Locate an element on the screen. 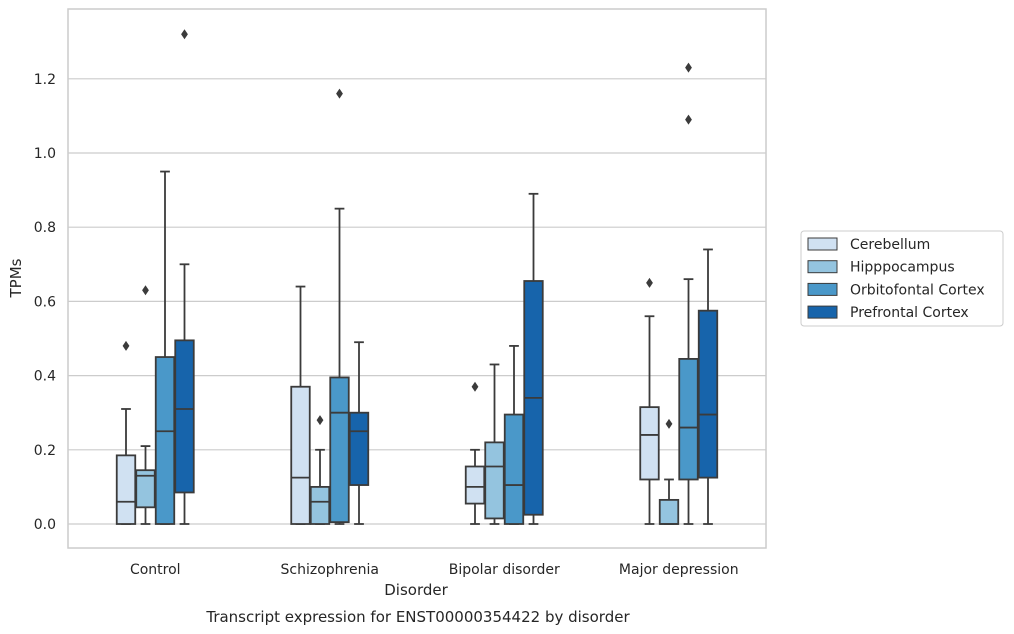  legend-frame is located at coordinates (902, 278).